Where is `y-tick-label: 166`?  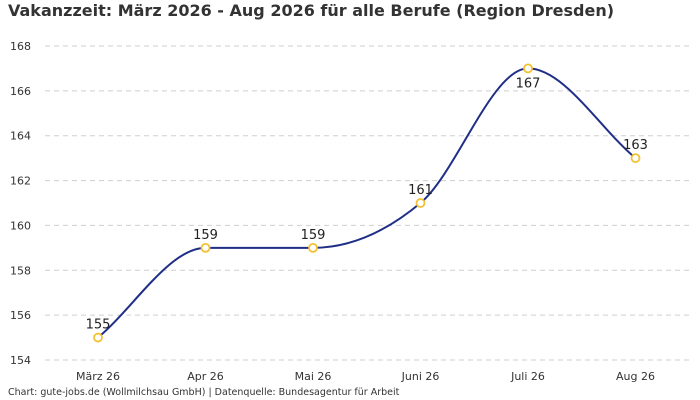
y-tick-label: 166 is located at coordinates (20, 91).